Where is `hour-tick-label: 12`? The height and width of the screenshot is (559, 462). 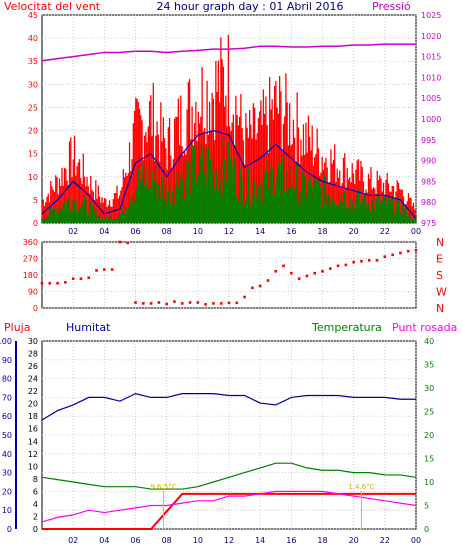
hour-tick-label: 12 is located at coordinates (229, 231).